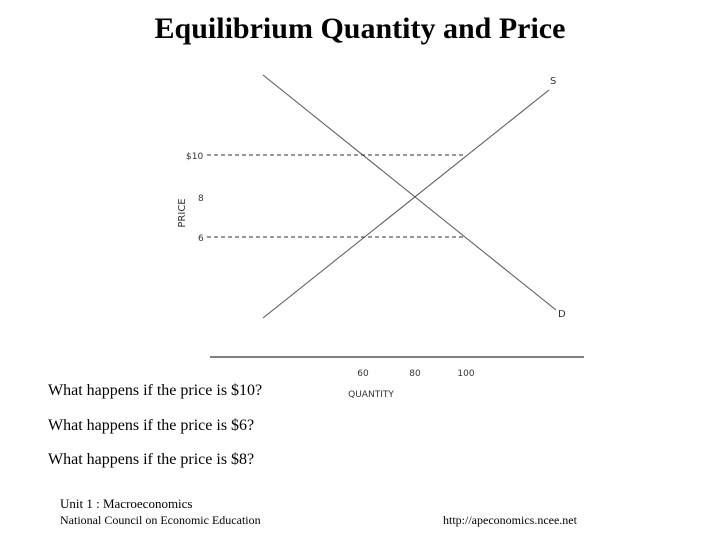 This screenshot has width=720, height=540. I want to click on quantity-tick-60: 60, so click(363, 374).